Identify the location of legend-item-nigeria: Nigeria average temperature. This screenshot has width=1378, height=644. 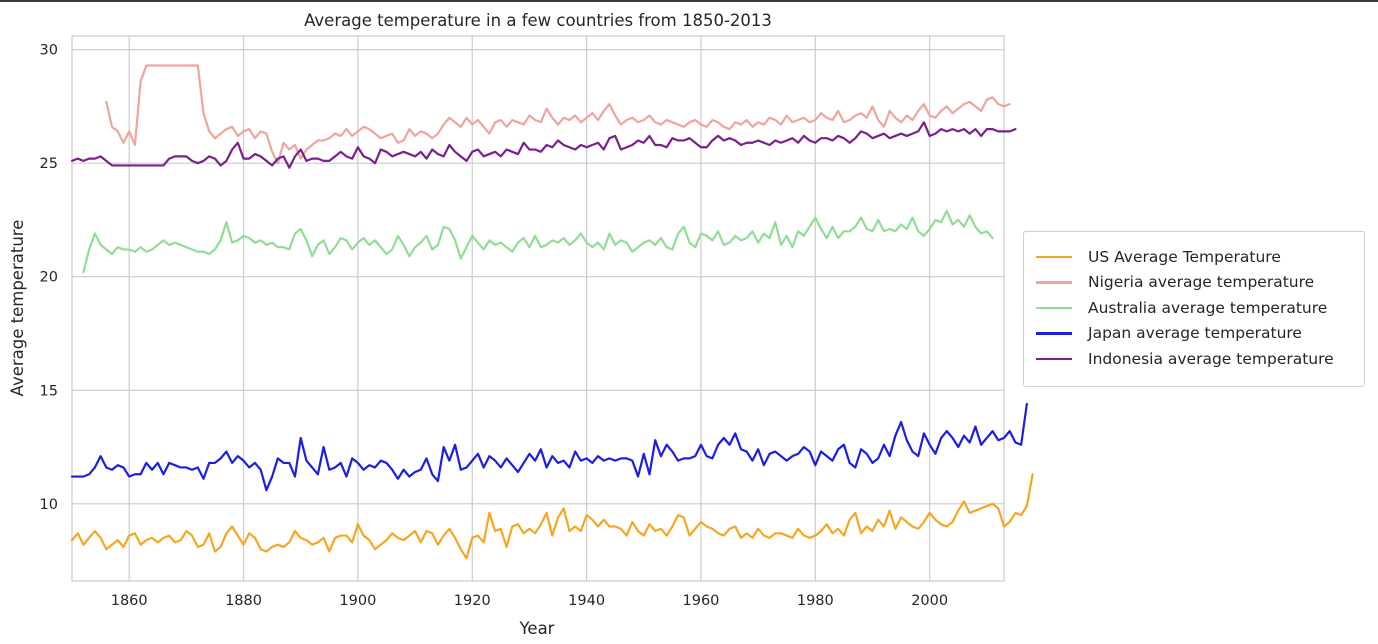
(1194, 283).